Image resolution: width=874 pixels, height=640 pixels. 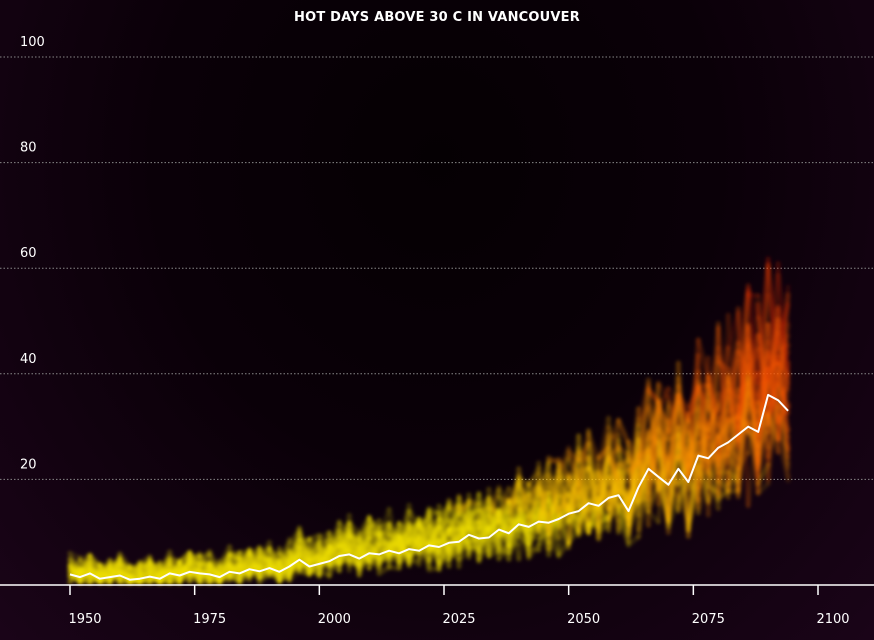 What do you see at coordinates (583, 619) in the screenshot?
I see `x-tick-label: 2050` at bounding box center [583, 619].